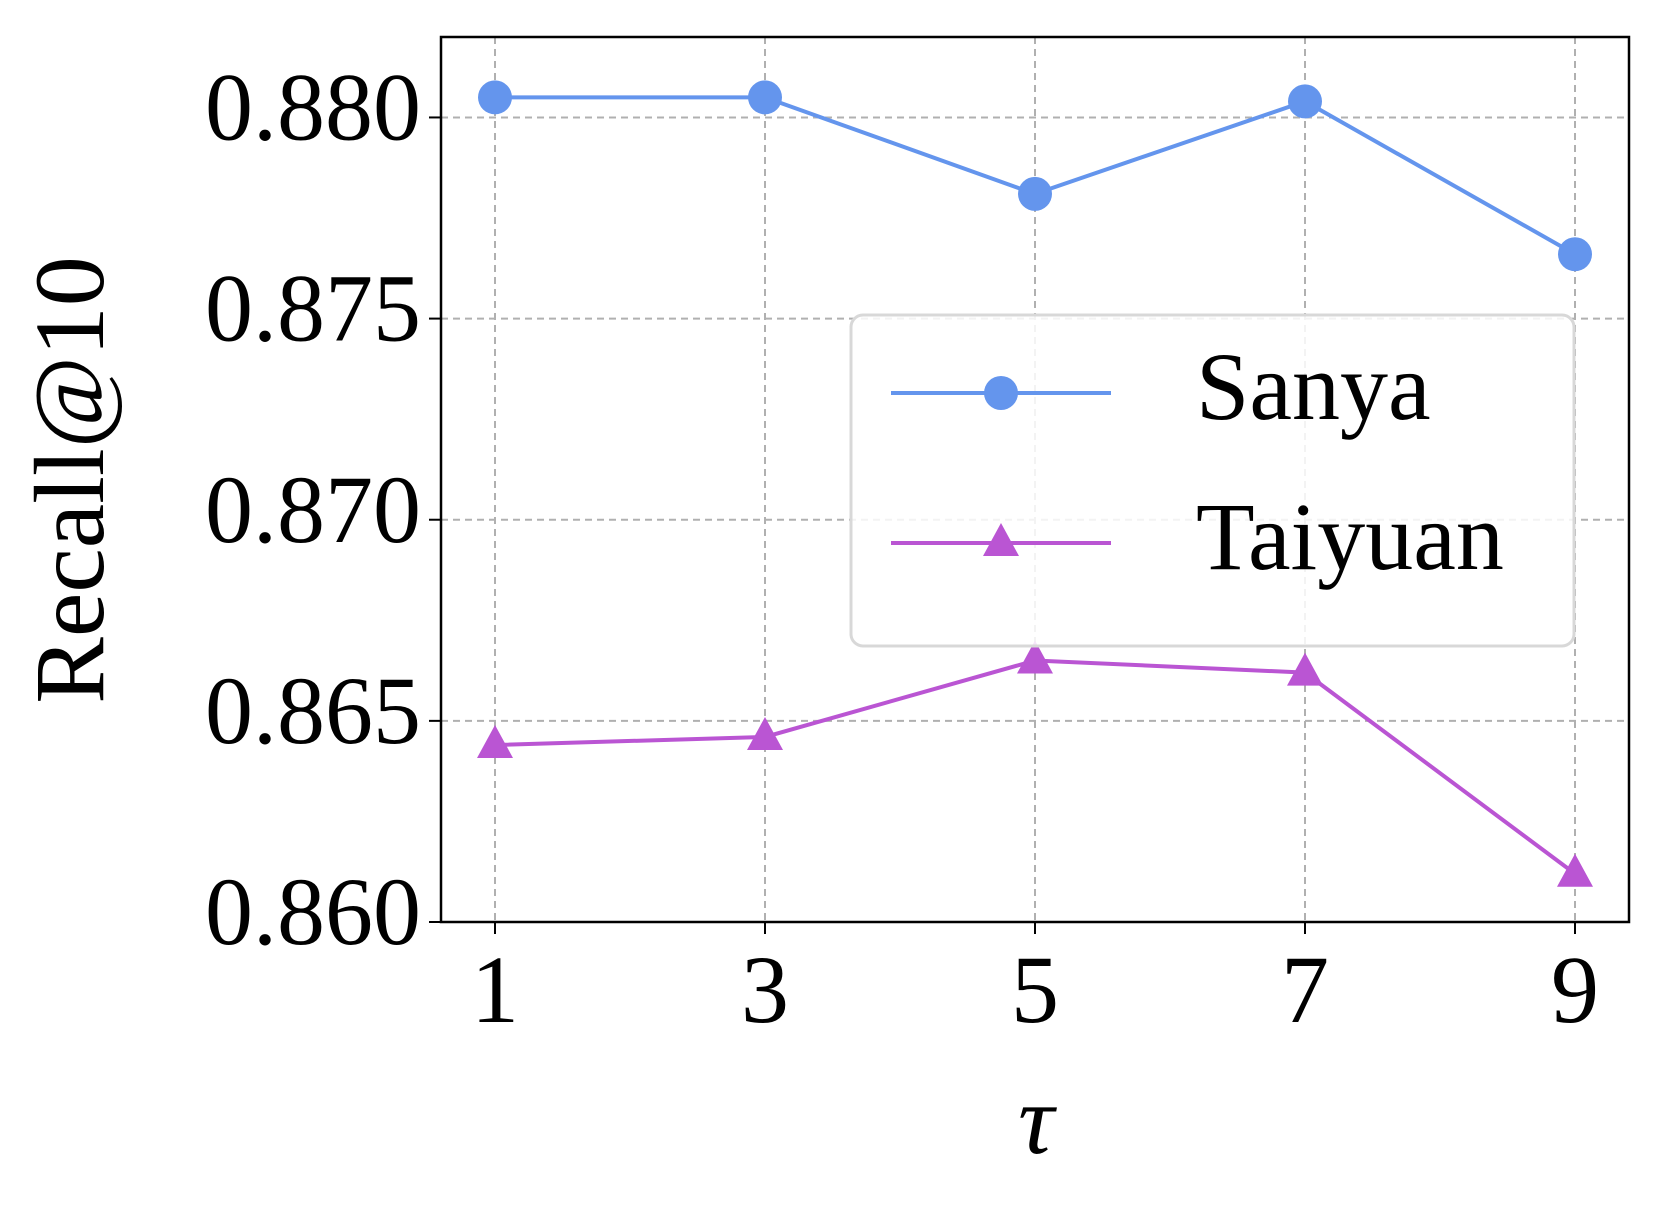 This screenshot has width=1659, height=1221. What do you see at coordinates (1035, 989) in the screenshot?
I see `x-tick-label: 5` at bounding box center [1035, 989].